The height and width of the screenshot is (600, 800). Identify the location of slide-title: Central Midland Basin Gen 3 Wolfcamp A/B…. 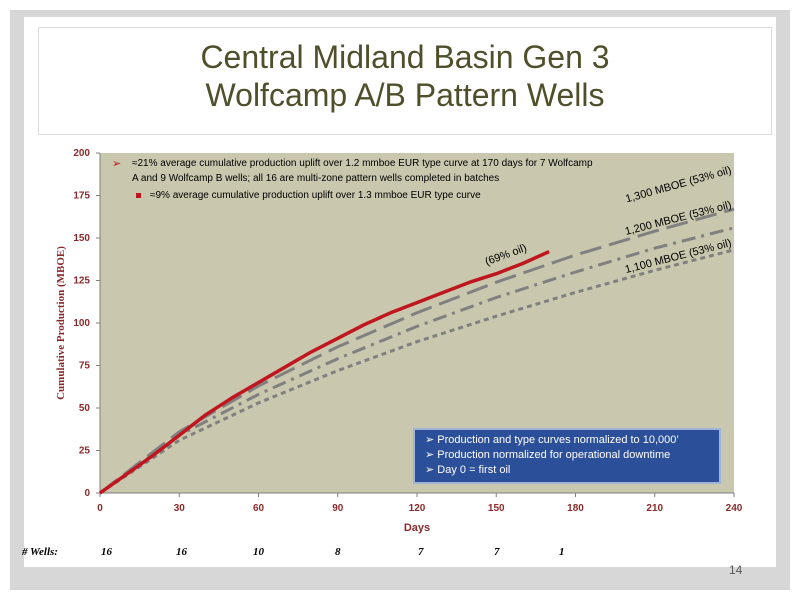
(405, 76).